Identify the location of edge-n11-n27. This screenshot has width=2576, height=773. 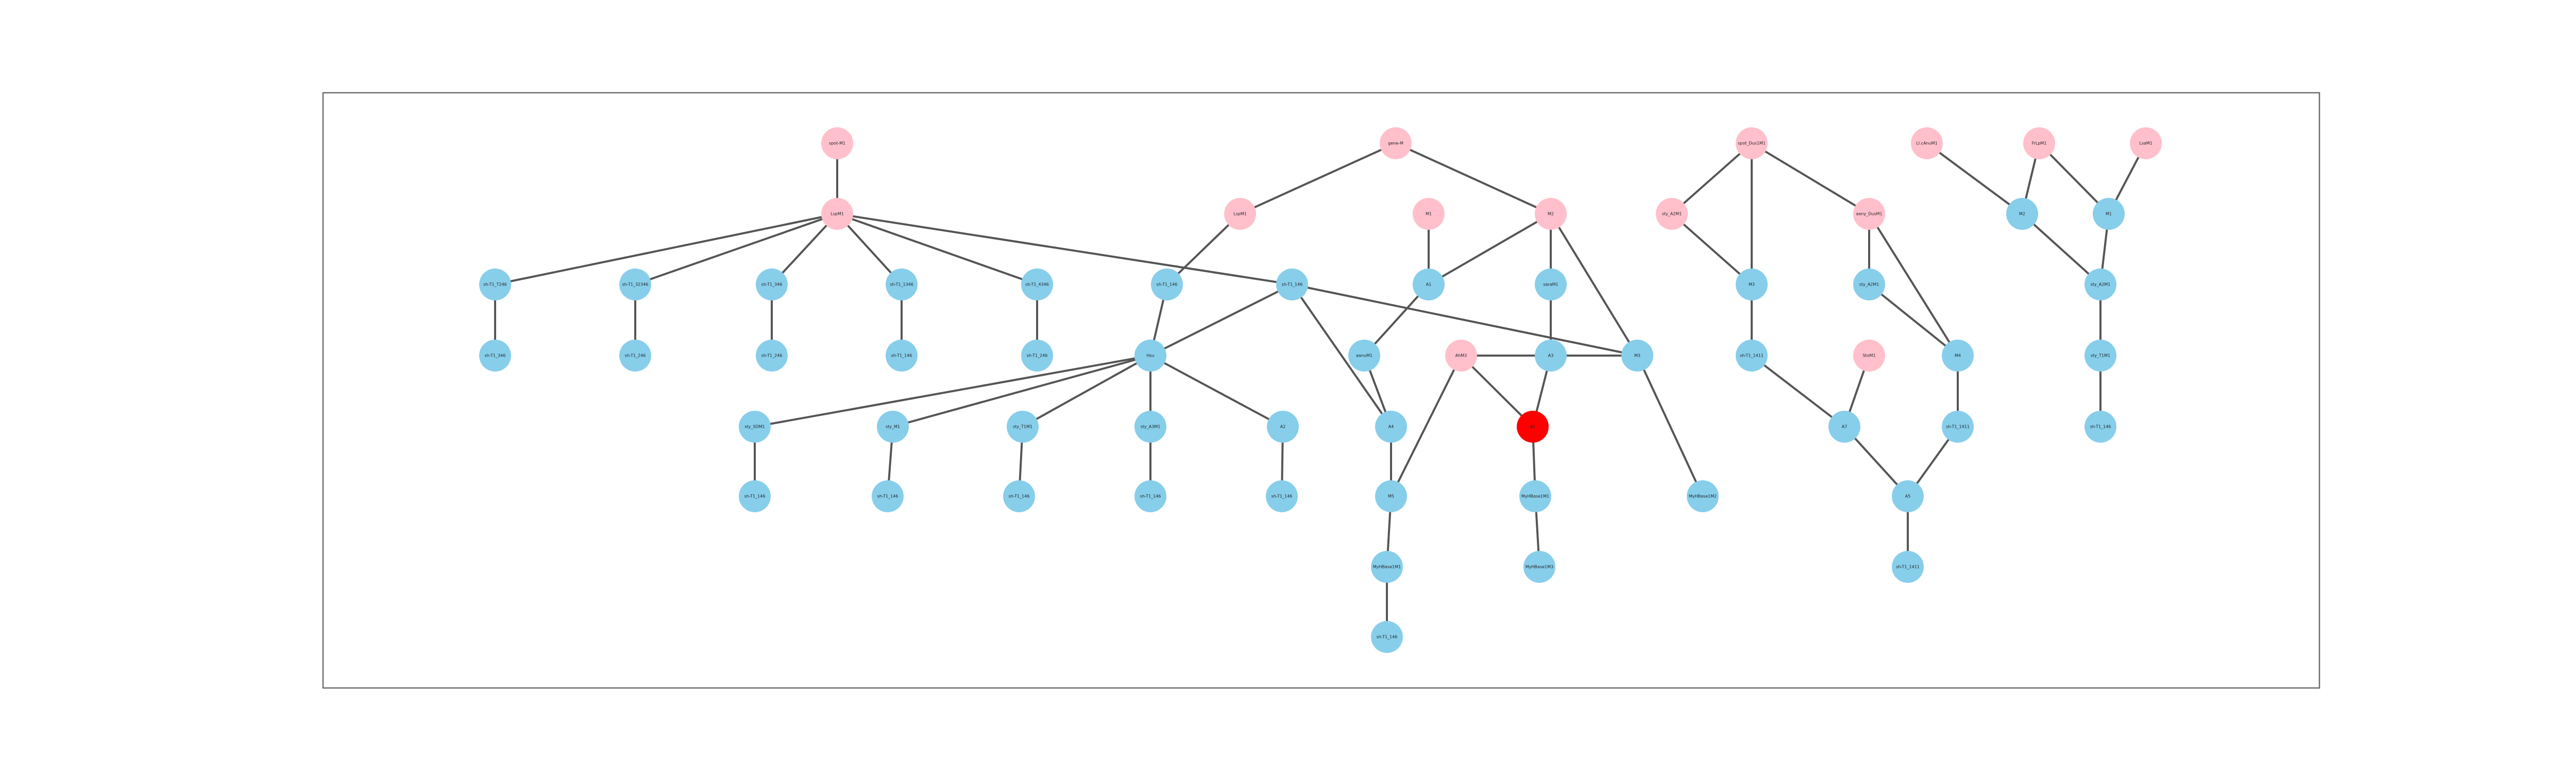
(2074, 178).